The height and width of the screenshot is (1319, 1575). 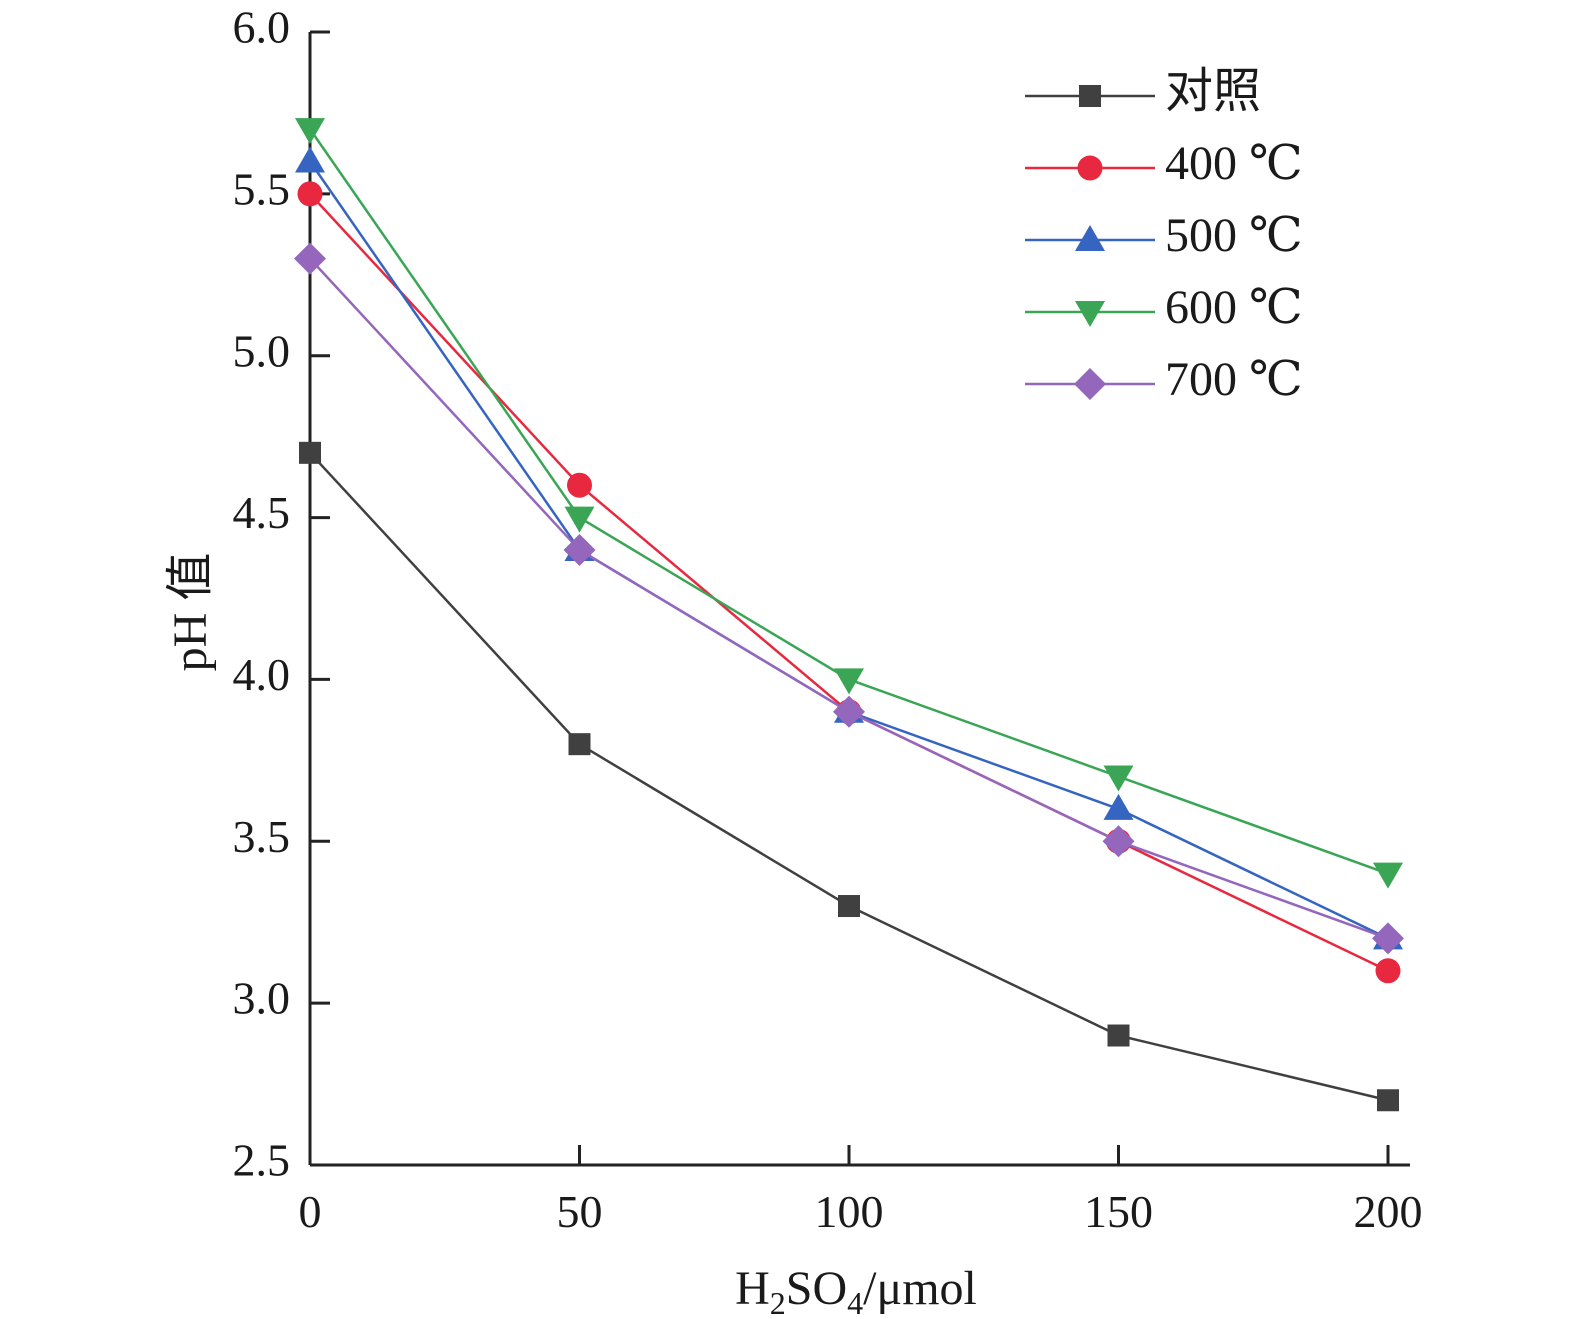 What do you see at coordinates (1143, 91) in the screenshot?
I see `legend-item-control: 对照` at bounding box center [1143, 91].